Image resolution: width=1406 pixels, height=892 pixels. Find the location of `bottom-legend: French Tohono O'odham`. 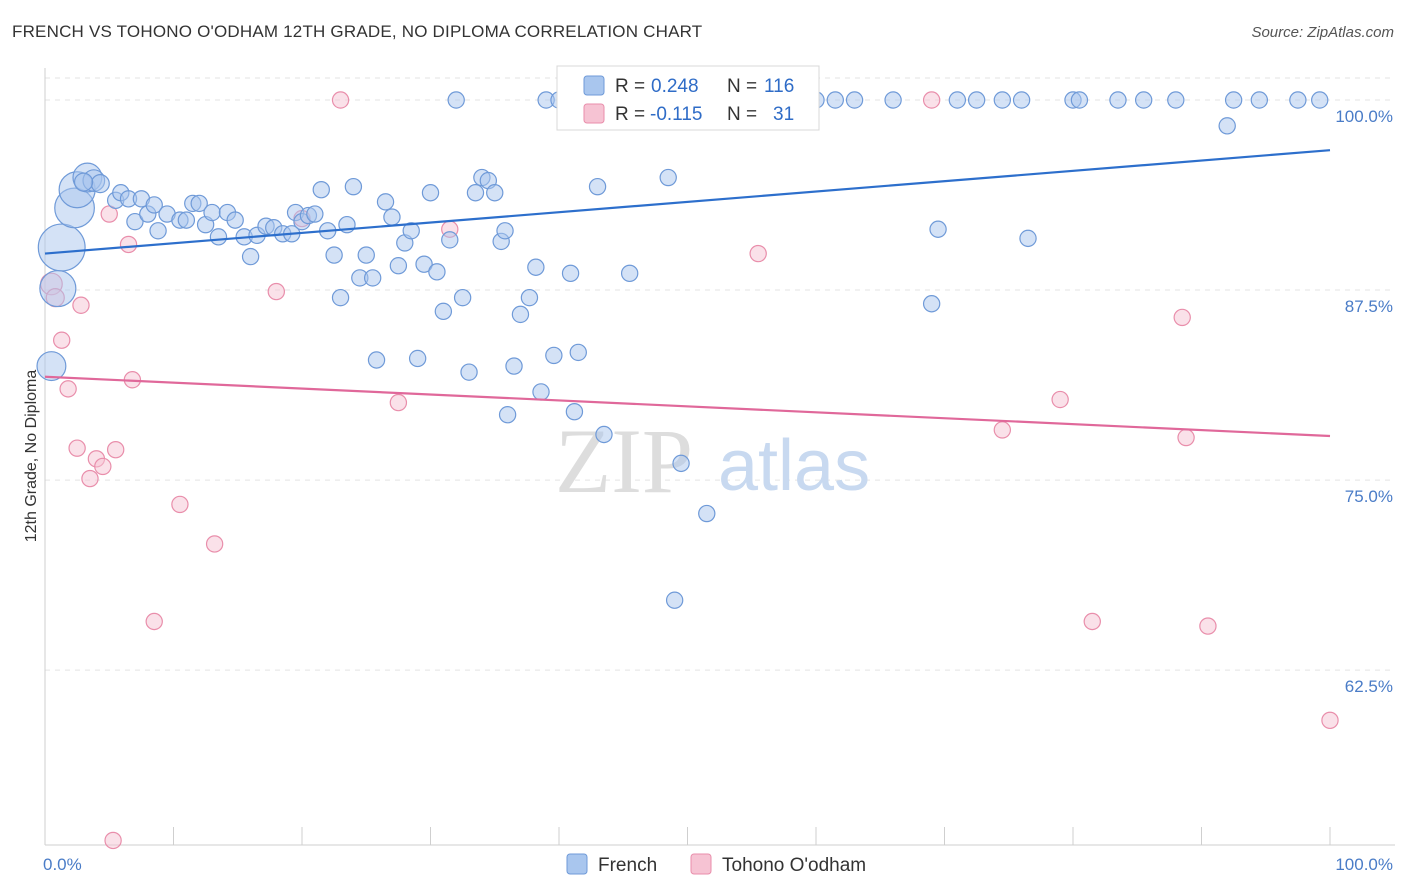

bottom-legend: French Tohono O'odham is located at coordinates (716, 864).